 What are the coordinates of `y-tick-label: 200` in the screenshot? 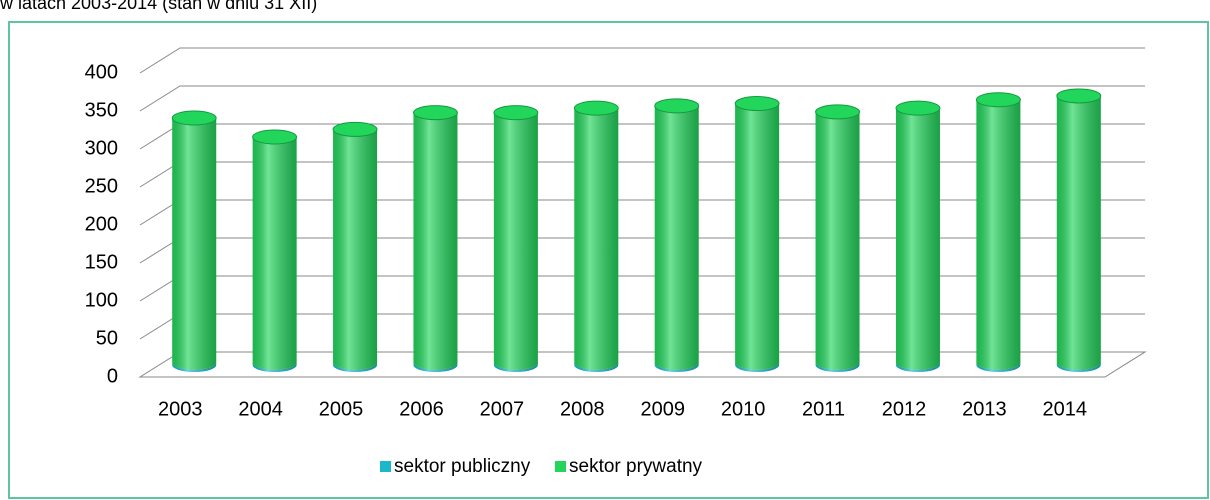 It's located at (101, 224).